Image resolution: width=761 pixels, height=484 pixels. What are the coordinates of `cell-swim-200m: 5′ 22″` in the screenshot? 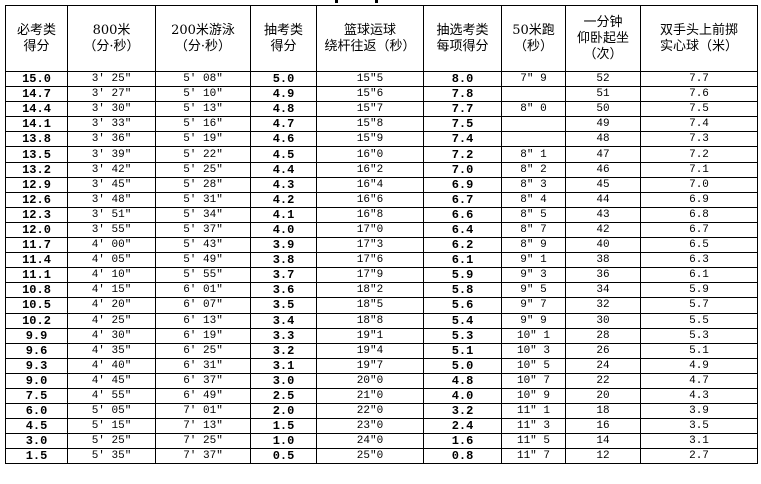 It's located at (203, 154).